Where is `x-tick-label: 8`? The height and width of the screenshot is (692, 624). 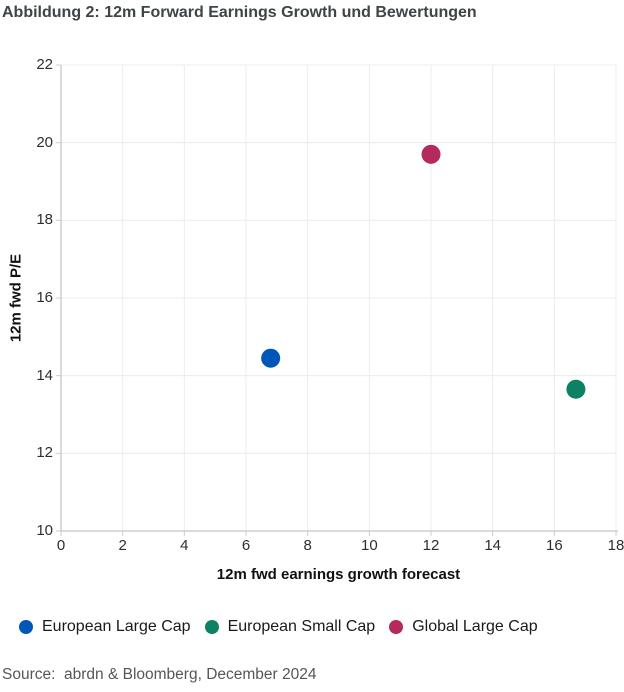 x-tick-label: 8 is located at coordinates (307, 545).